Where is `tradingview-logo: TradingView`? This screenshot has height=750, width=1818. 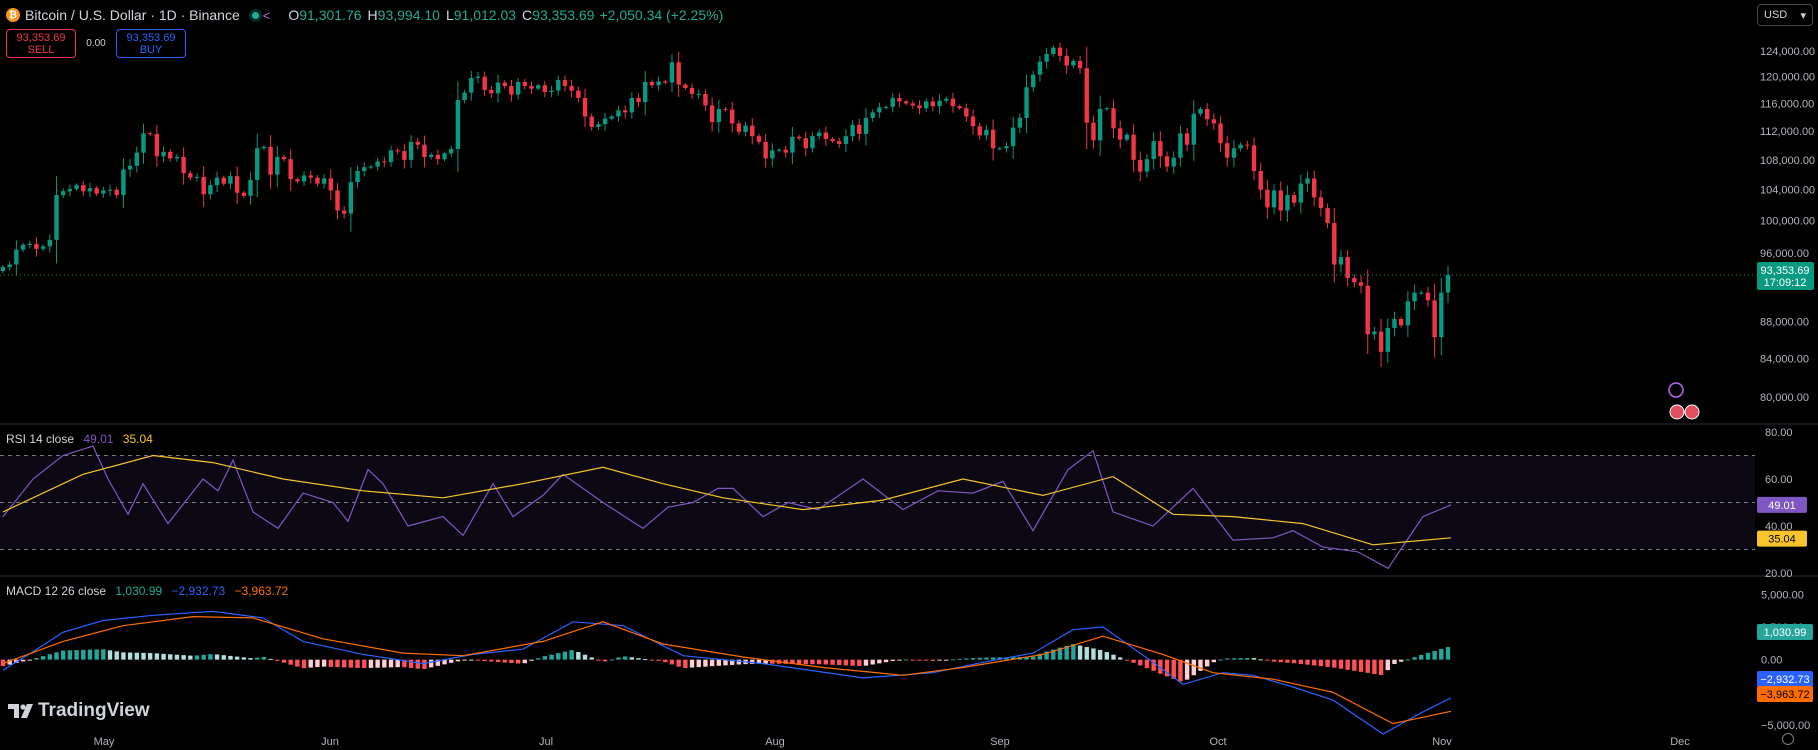
tradingview-logo: TradingView is located at coordinates (79, 711).